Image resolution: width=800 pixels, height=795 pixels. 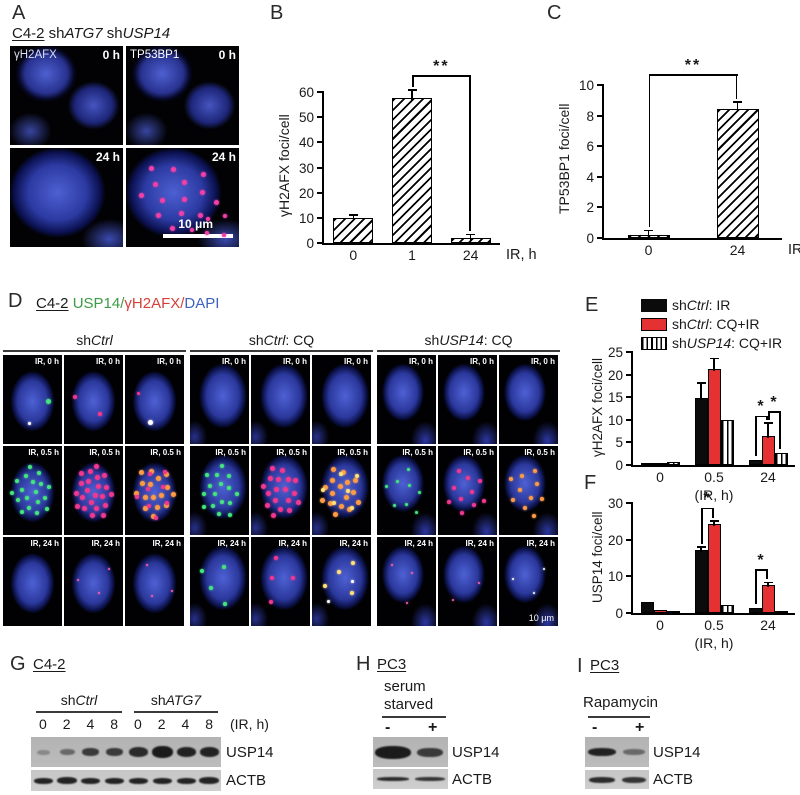 I want to click on bar-24-red, so click(x=768, y=450).